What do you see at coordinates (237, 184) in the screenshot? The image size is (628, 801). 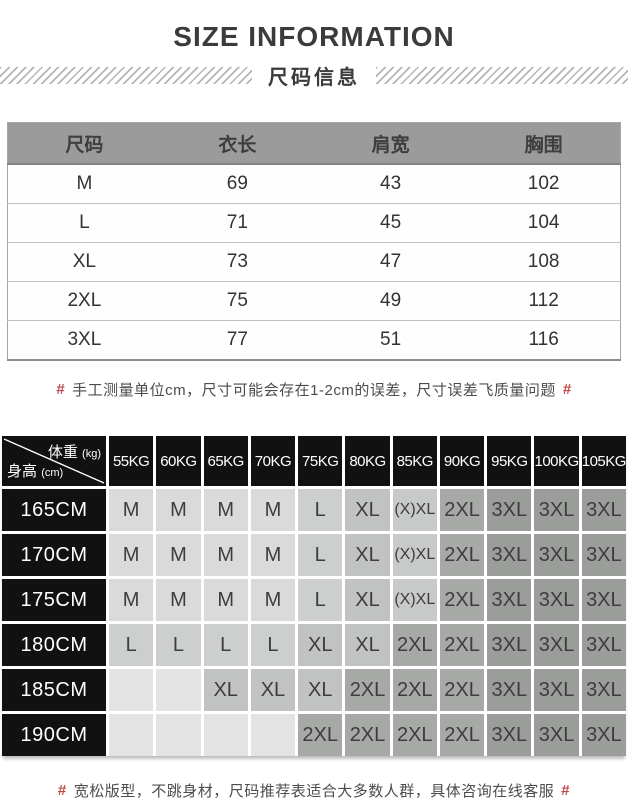 I see `size-table-cell: 69` at bounding box center [237, 184].